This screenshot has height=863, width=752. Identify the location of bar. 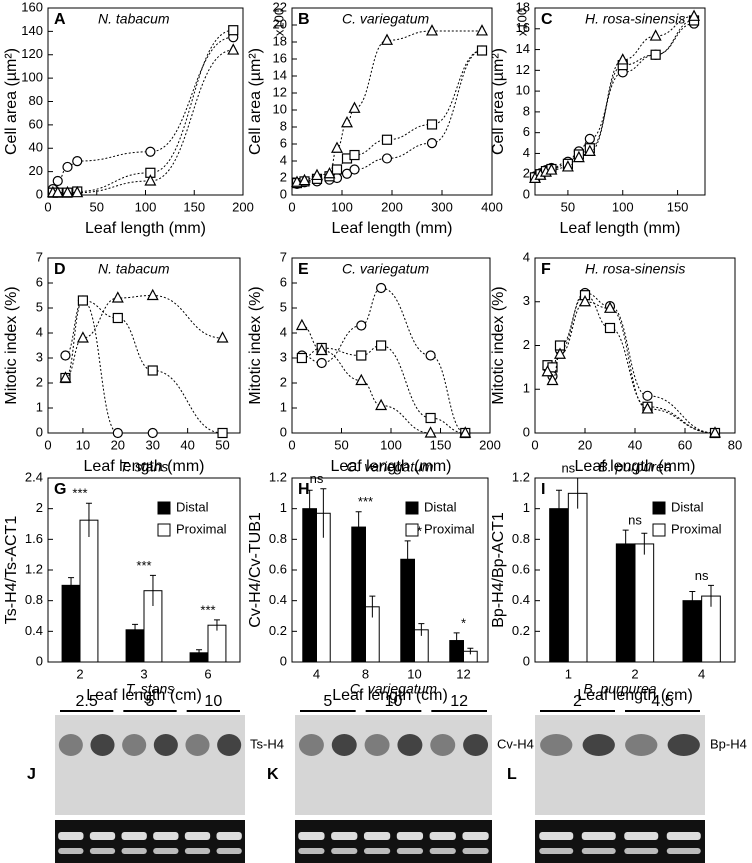
(71, 623).